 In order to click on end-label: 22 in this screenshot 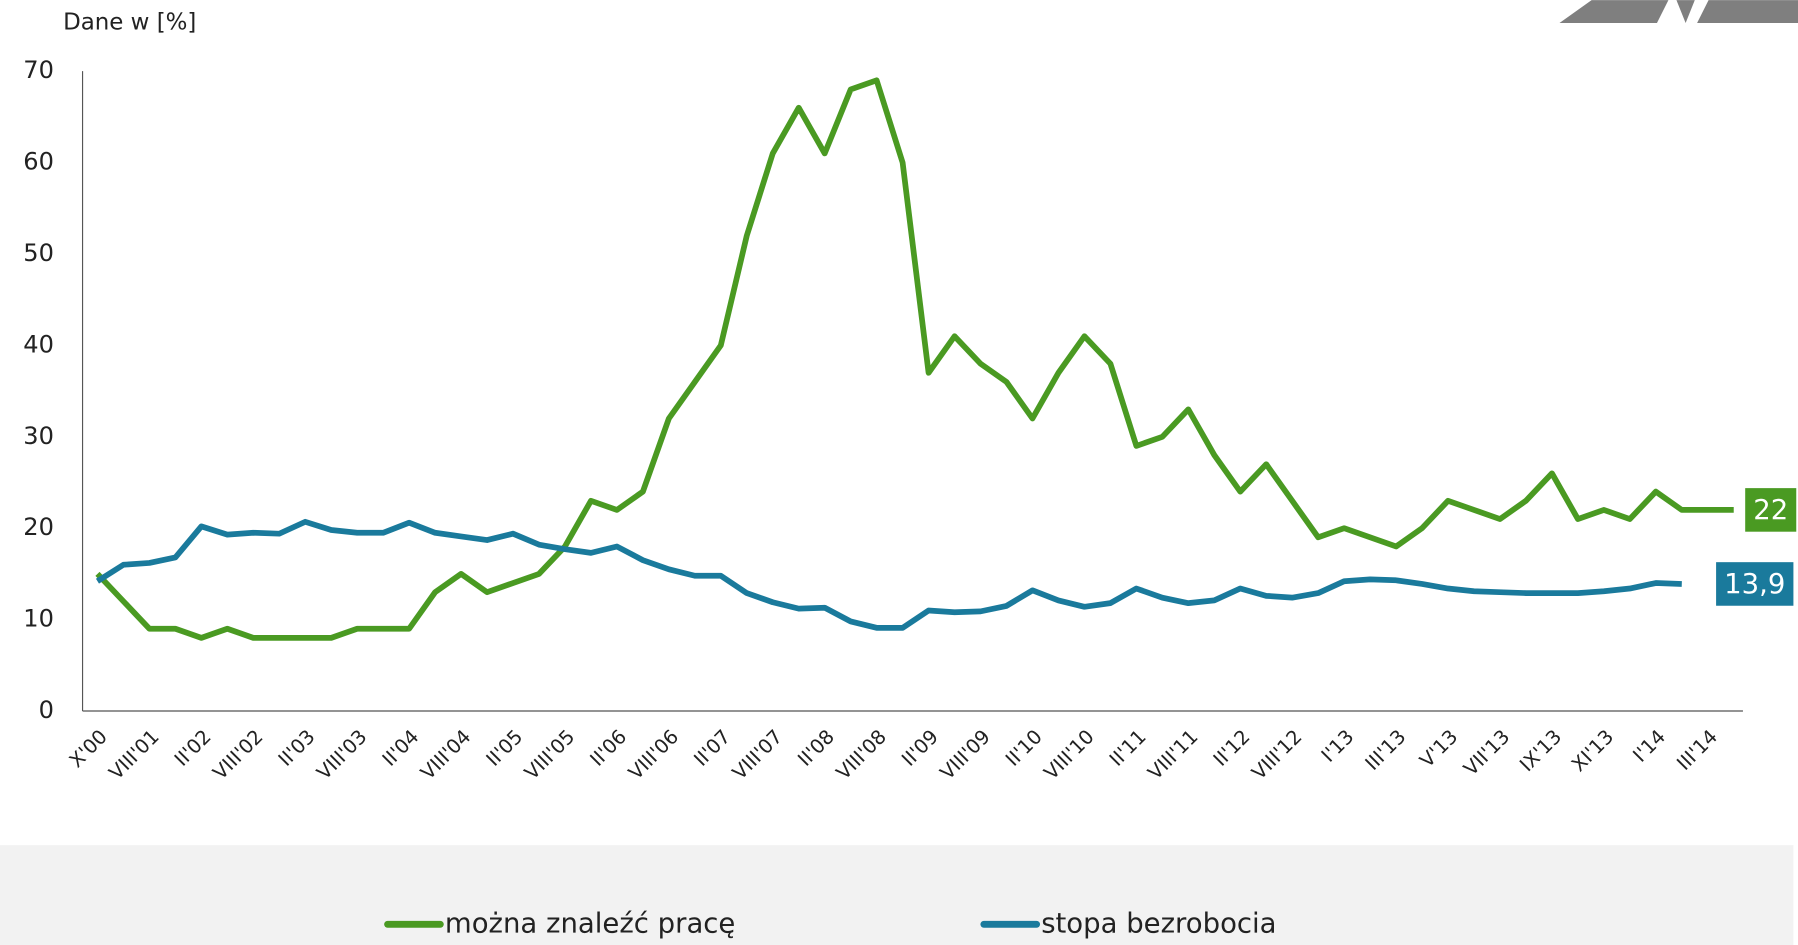, I will do `click(1770, 510)`.